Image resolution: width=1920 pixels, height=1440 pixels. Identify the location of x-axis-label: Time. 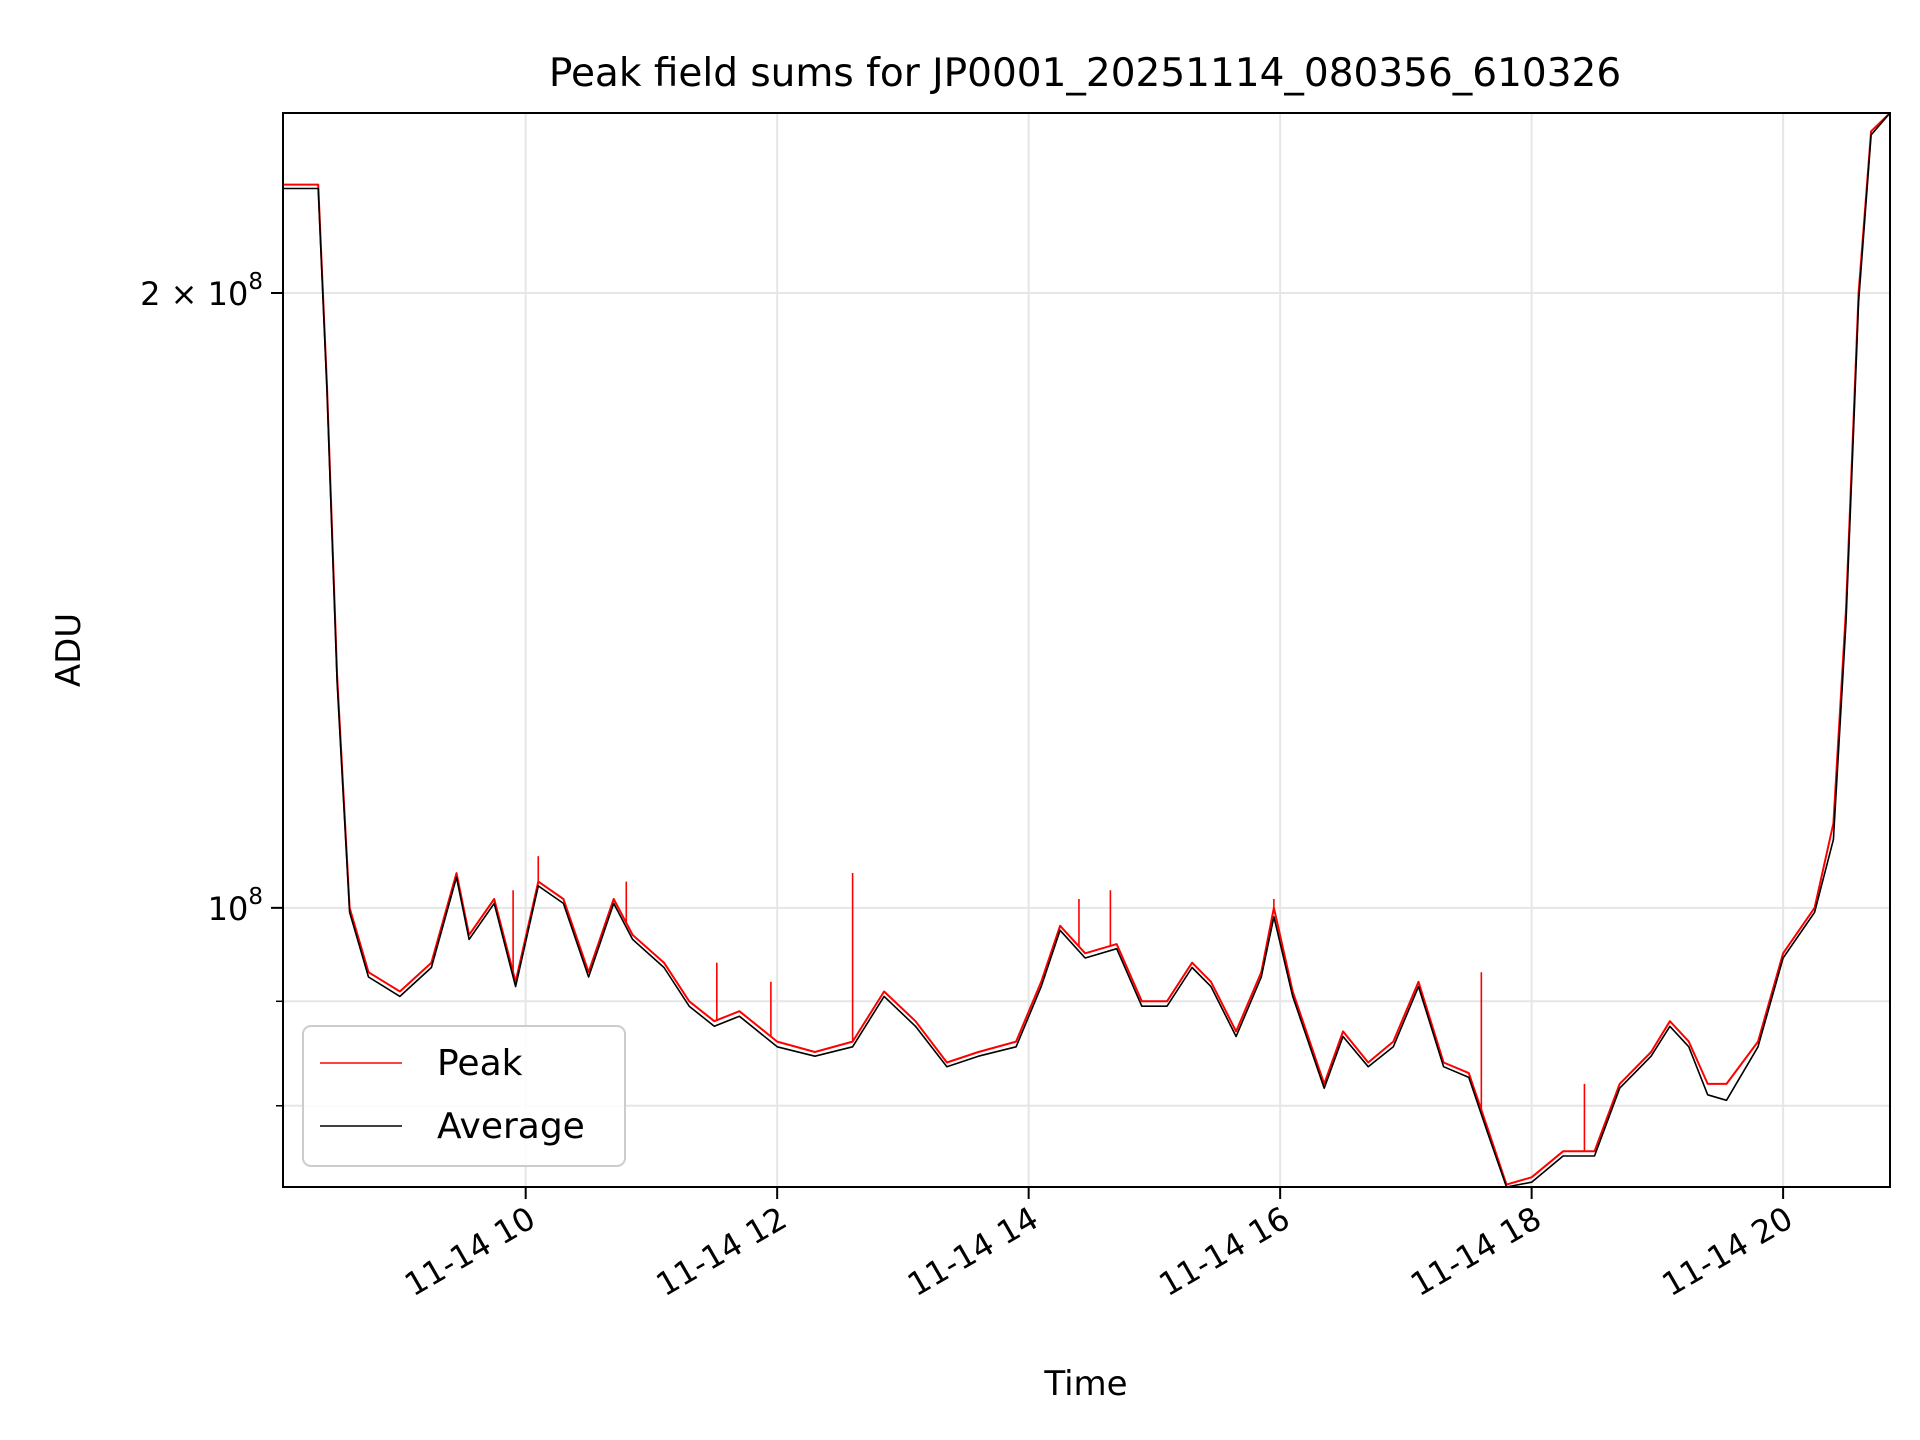
(1085, 1384).